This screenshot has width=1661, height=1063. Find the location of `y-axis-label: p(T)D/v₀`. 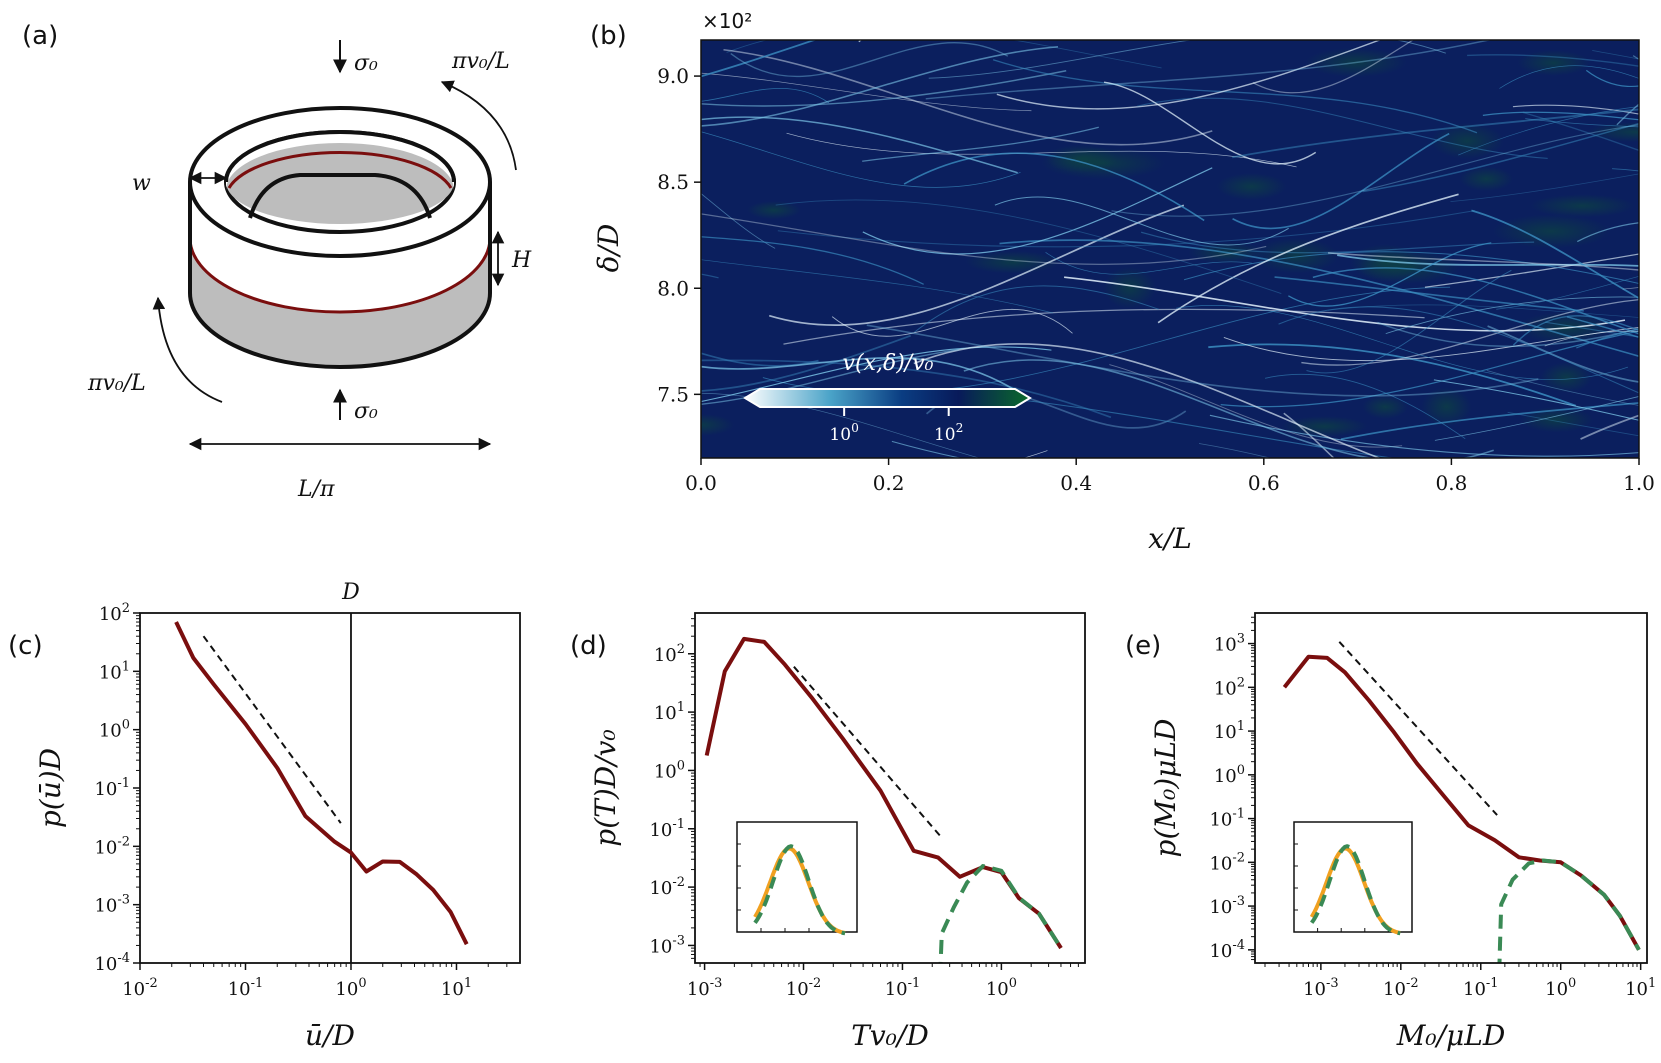

y-axis-label: p(T)D/v₀ is located at coordinates (605, 787).